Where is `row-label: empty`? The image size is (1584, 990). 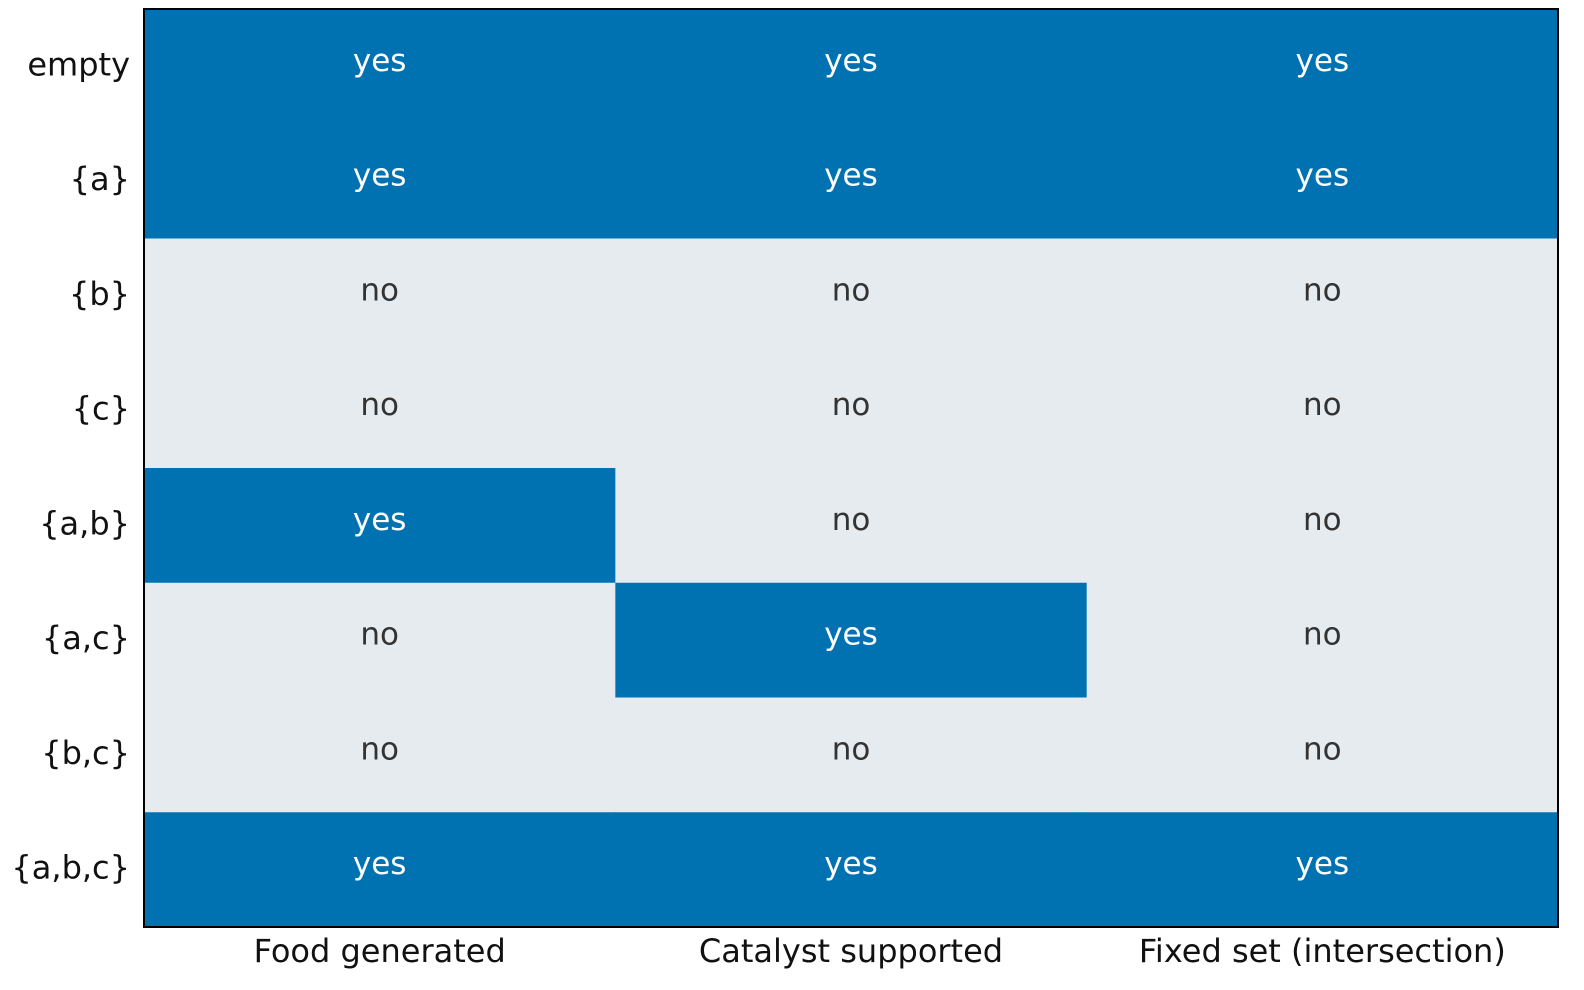
row-label: empty is located at coordinates (78, 64).